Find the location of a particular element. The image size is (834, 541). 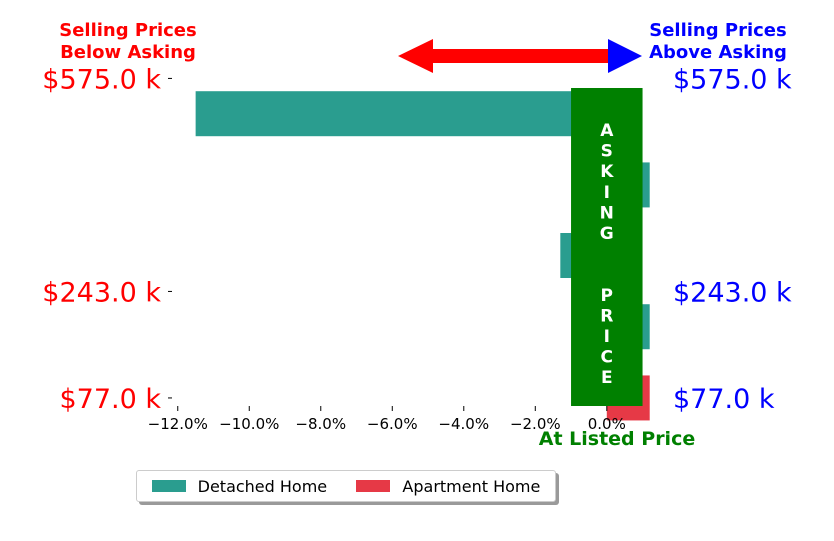

y-tick-label-right: $575.0 k is located at coordinates (732, 79).